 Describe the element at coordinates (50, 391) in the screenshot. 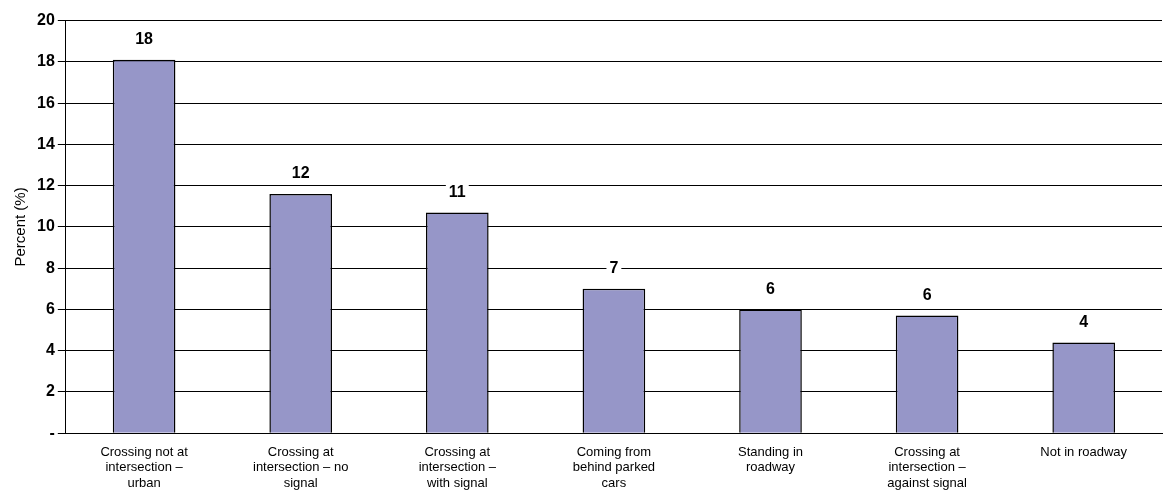

I see `y-tick-label: 2` at that location.